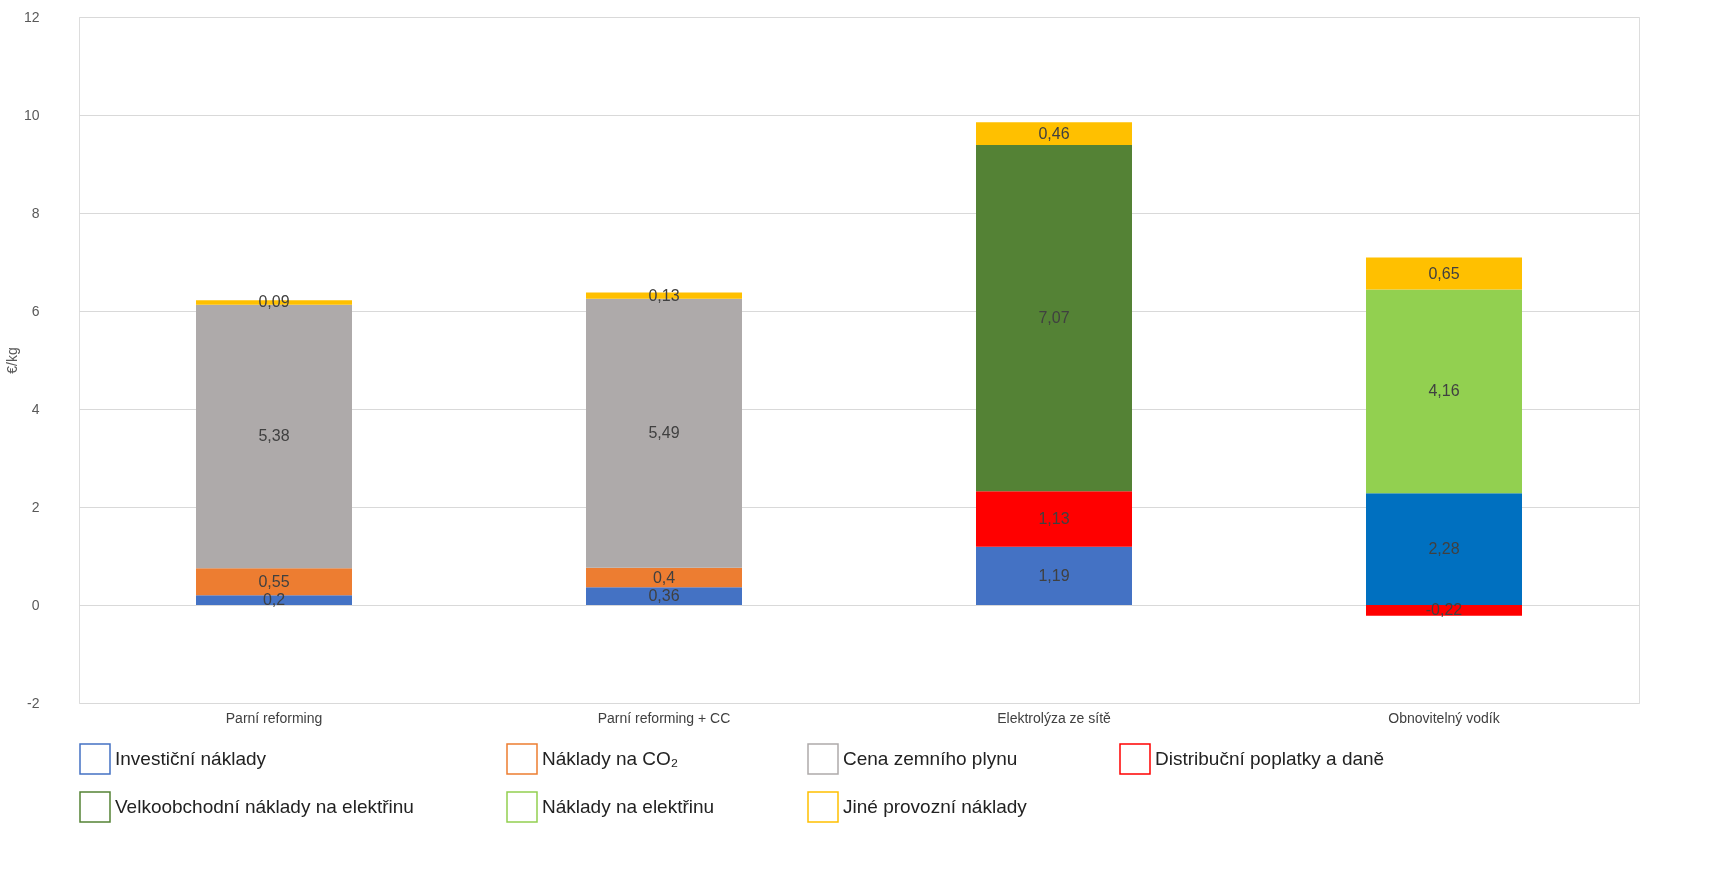 This screenshot has width=1714, height=877. I want to click on y-tick-label: 2, so click(35, 506).